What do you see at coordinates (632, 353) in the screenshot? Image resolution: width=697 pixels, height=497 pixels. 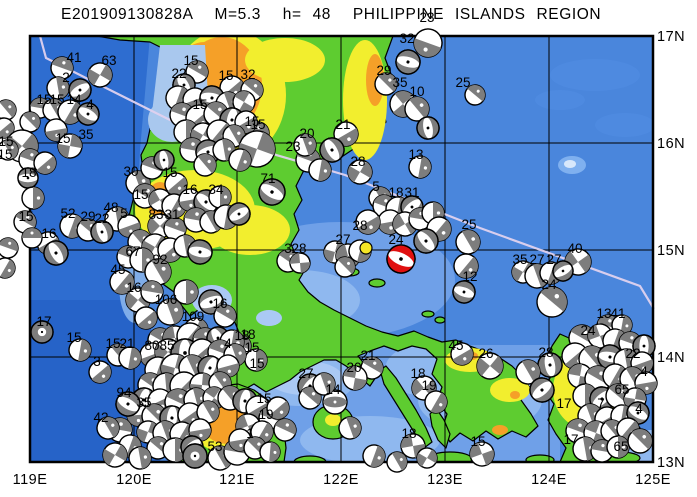 I see `depth-label: 22` at bounding box center [632, 353].